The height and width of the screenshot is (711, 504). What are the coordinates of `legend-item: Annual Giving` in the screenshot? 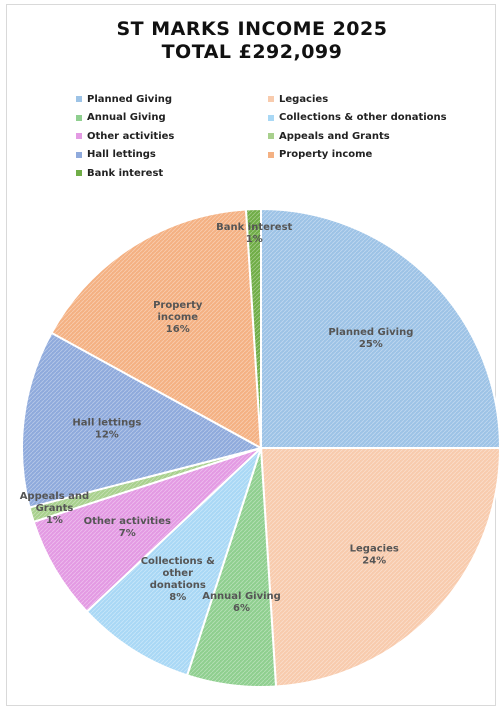 It's located at (121, 118).